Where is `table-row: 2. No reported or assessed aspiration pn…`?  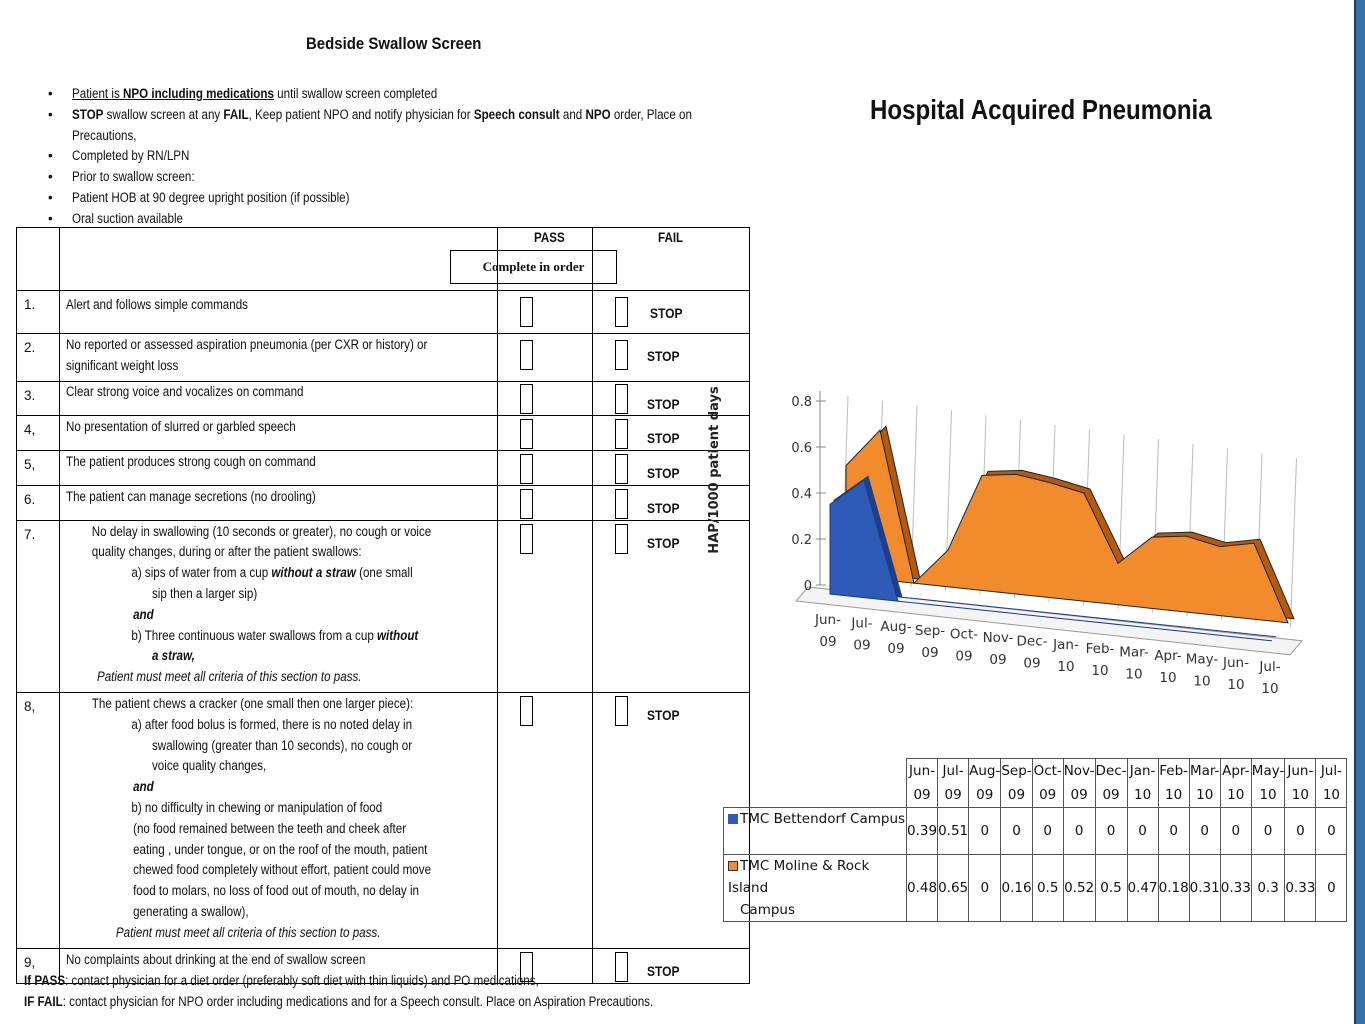 table-row: 2. No reported or assessed aspiration pn… is located at coordinates (383, 357).